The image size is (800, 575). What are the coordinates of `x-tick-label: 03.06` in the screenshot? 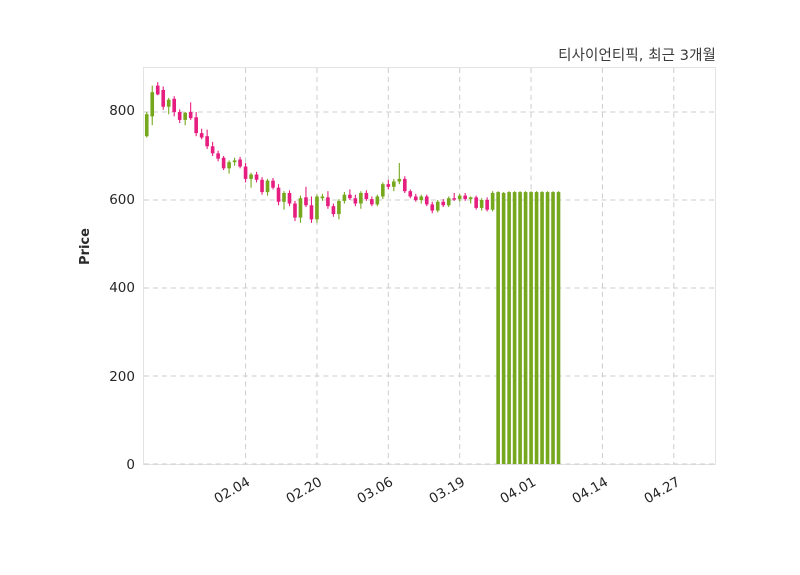 It's located at (375, 491).